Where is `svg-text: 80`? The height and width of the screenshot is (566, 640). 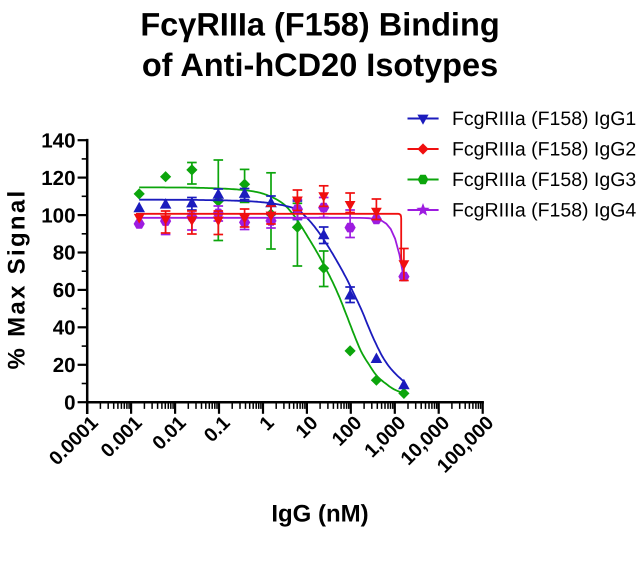 svg-text: 80 is located at coordinates (64, 253).